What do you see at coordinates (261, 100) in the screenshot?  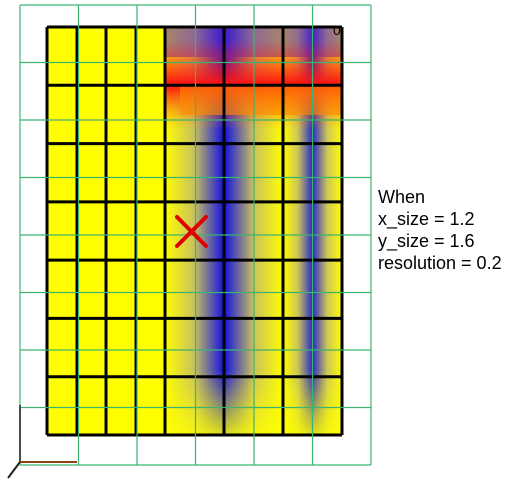 I see `orange-band` at bounding box center [261, 100].